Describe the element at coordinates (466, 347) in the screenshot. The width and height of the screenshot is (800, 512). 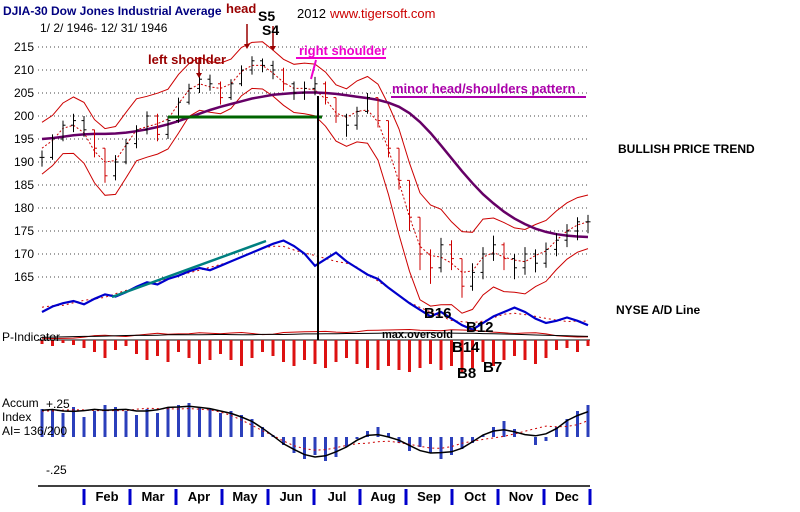
I see `annotation-b14: B14` at that location.